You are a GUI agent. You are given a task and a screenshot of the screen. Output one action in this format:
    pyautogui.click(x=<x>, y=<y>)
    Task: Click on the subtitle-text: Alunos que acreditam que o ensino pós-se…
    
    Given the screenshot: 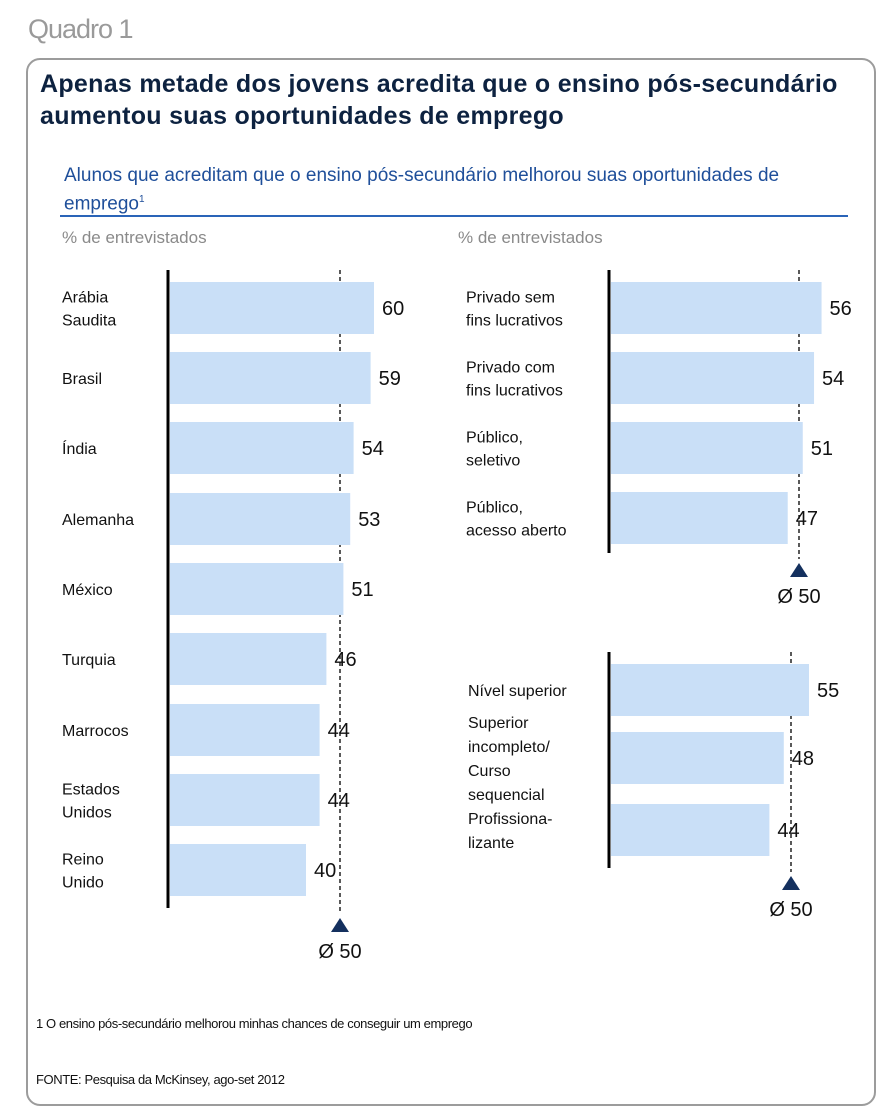 What is the action you would take?
    pyautogui.click(x=422, y=190)
    